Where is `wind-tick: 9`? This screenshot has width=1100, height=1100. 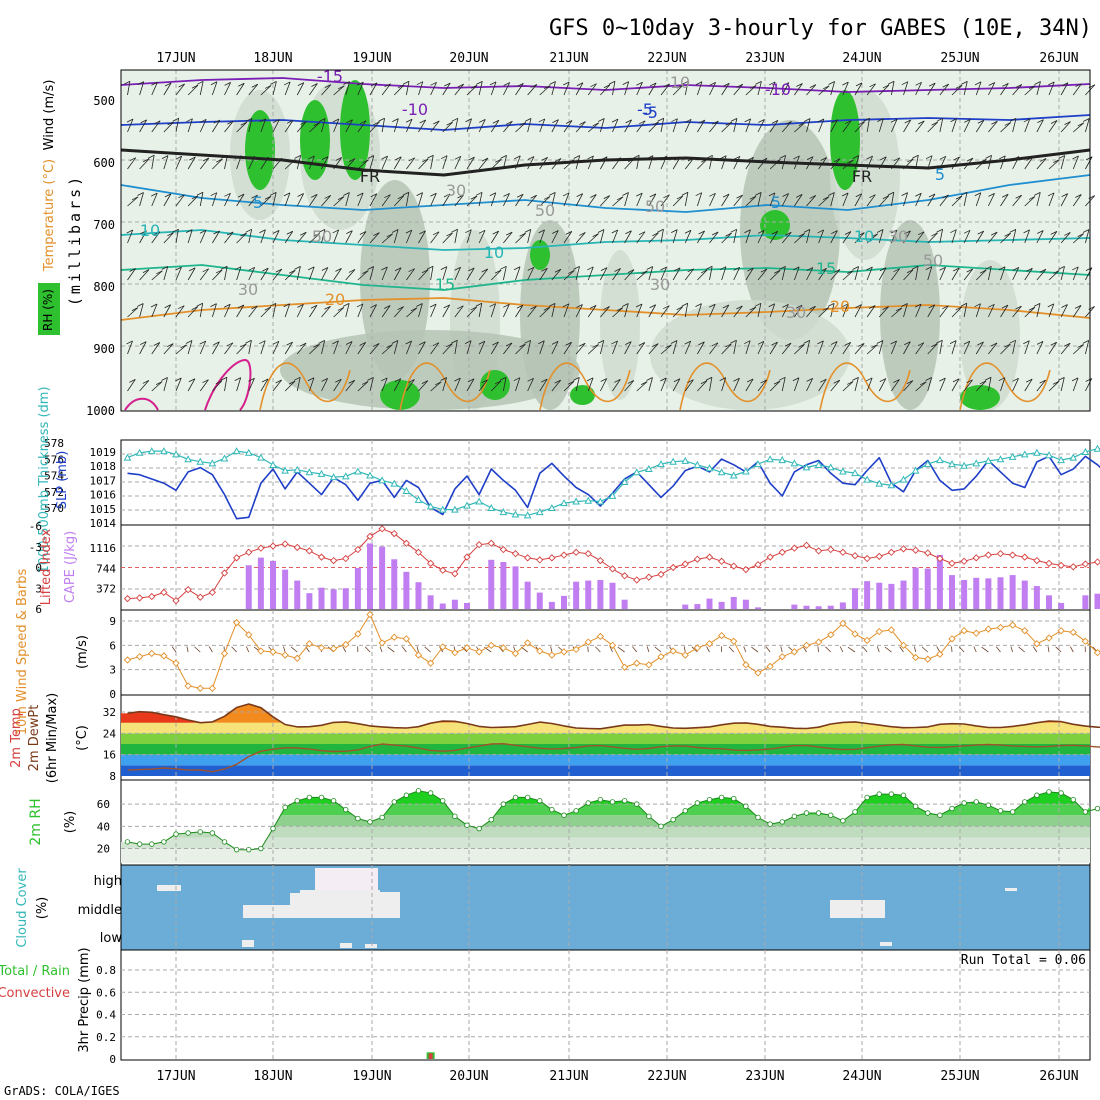 wind-tick: 9 is located at coordinates (112, 621).